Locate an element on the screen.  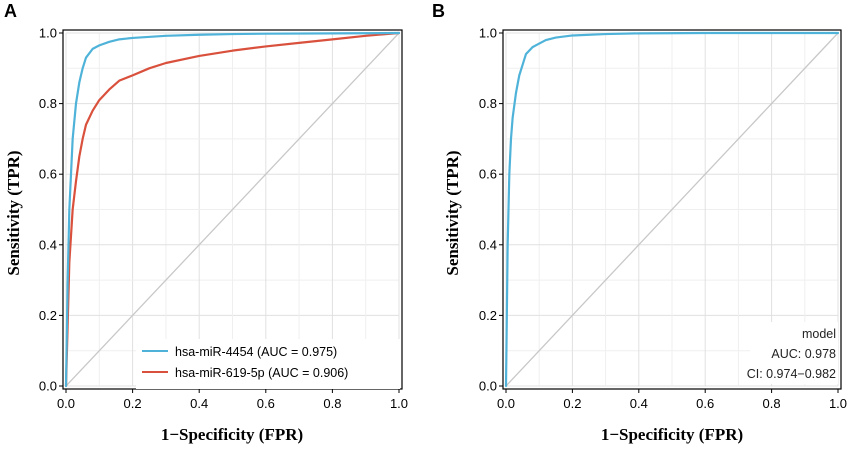
y-tick-label-b-3: 0.6 is located at coordinates (488, 174).